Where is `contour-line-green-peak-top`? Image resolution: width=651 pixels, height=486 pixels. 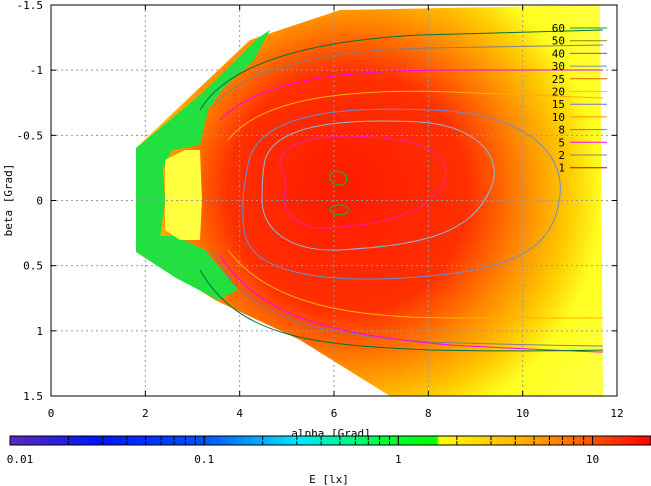 contour-line-green-peak-top is located at coordinates (338, 178).